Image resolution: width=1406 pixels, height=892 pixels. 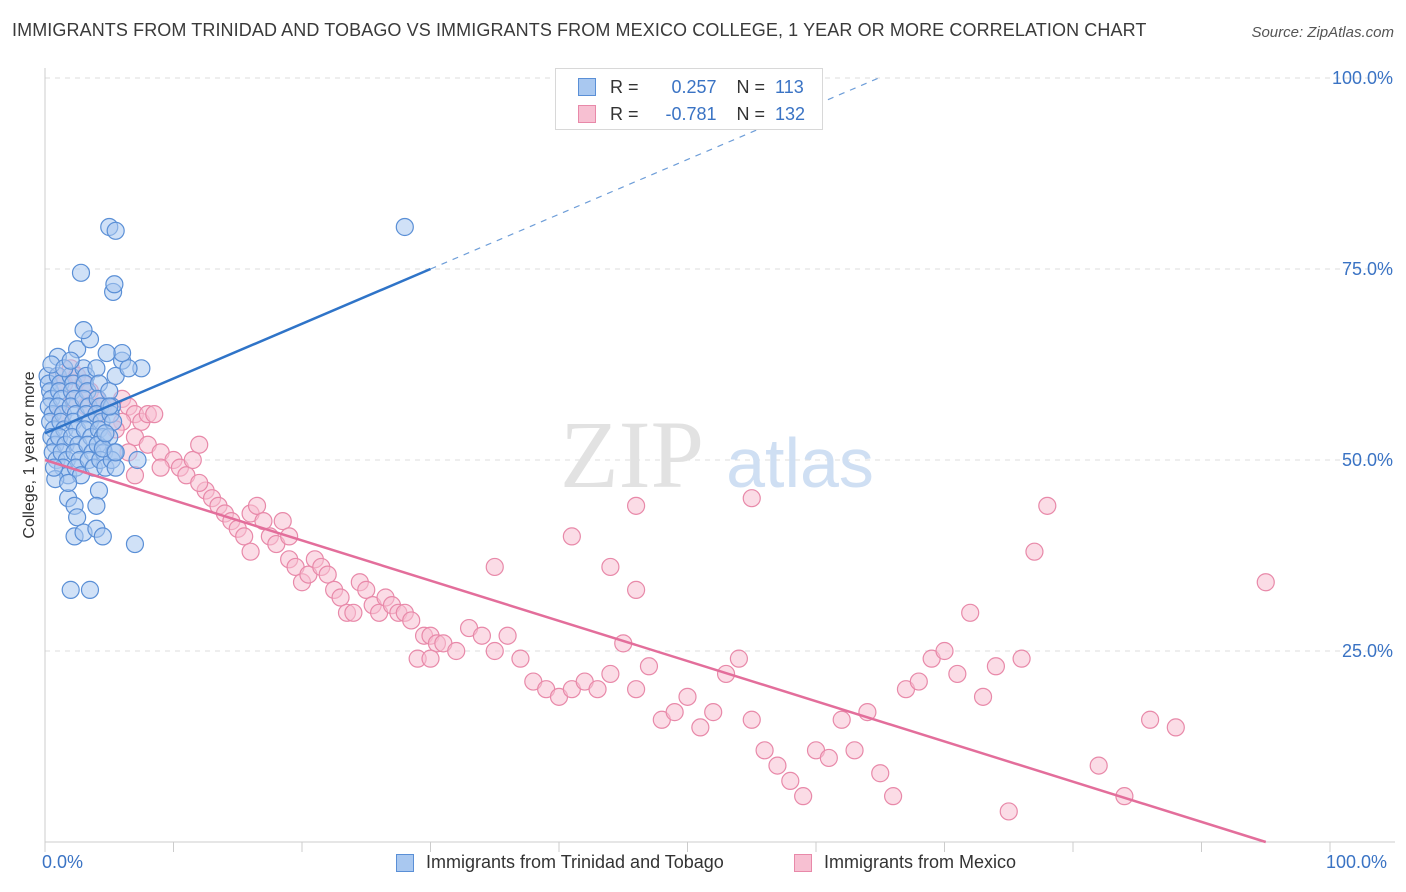 What do you see at coordinates (1362, 78) in the screenshot?
I see `y-tick-label: 100.0%` at bounding box center [1362, 78].